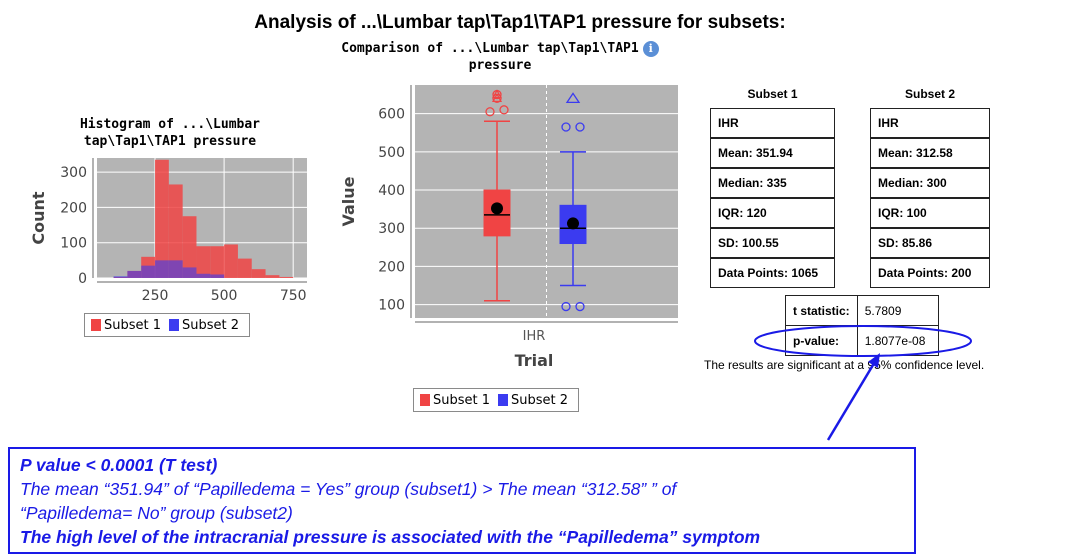 This screenshot has width=1080, height=558. What do you see at coordinates (156, 513) in the screenshot?
I see `conclusion-line-group: “Papilledema= No” group (subset2)` at bounding box center [156, 513].